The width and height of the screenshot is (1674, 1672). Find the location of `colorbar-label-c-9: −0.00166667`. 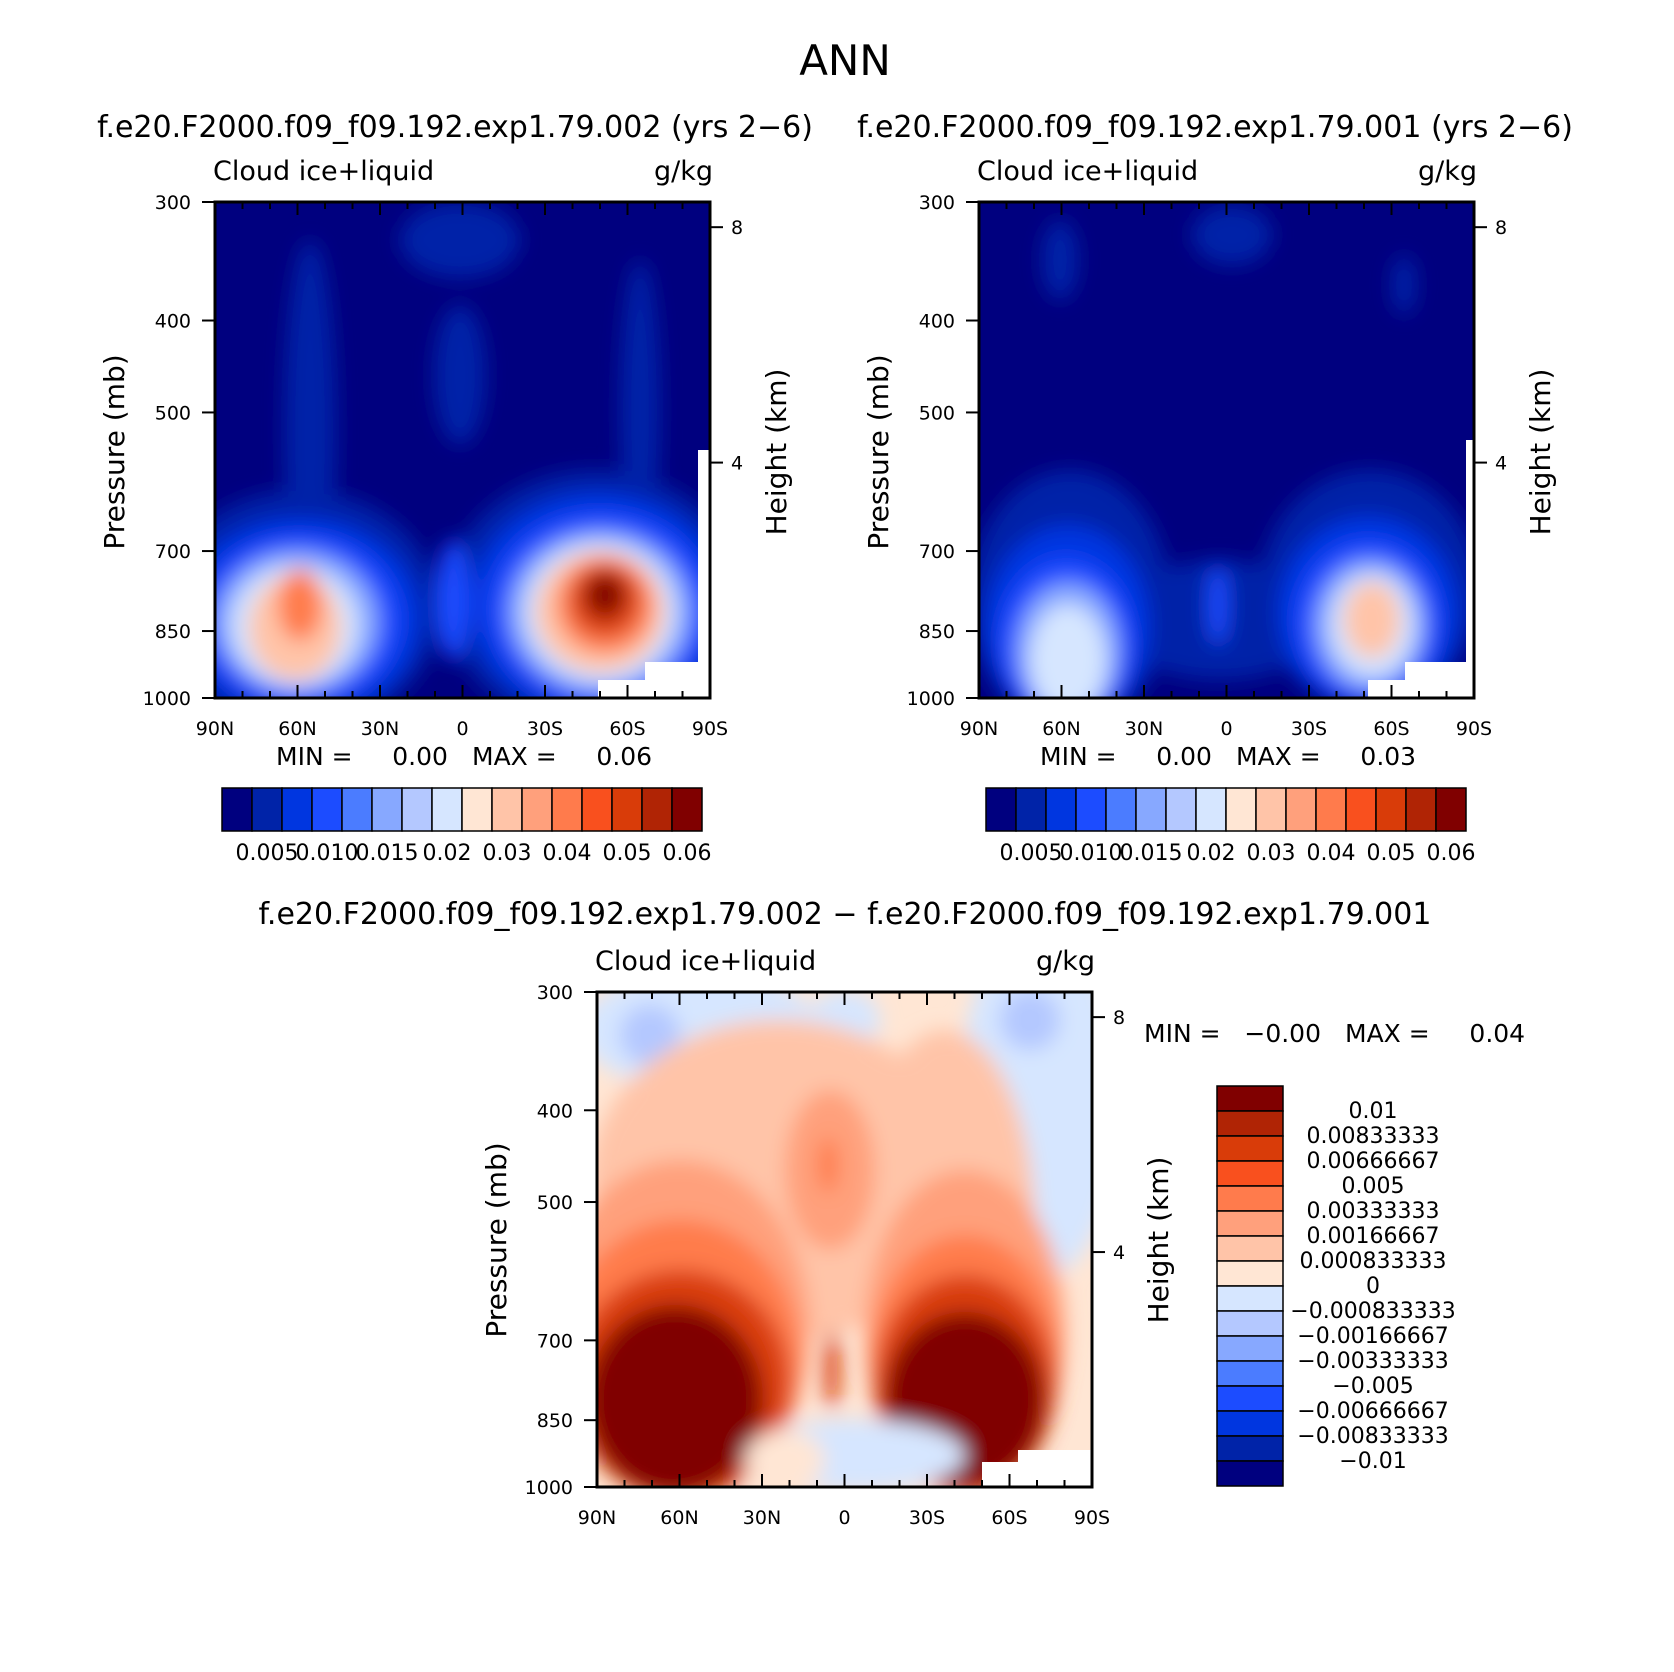

colorbar-label-c-9: −0.00166667 is located at coordinates (1372, 1336).